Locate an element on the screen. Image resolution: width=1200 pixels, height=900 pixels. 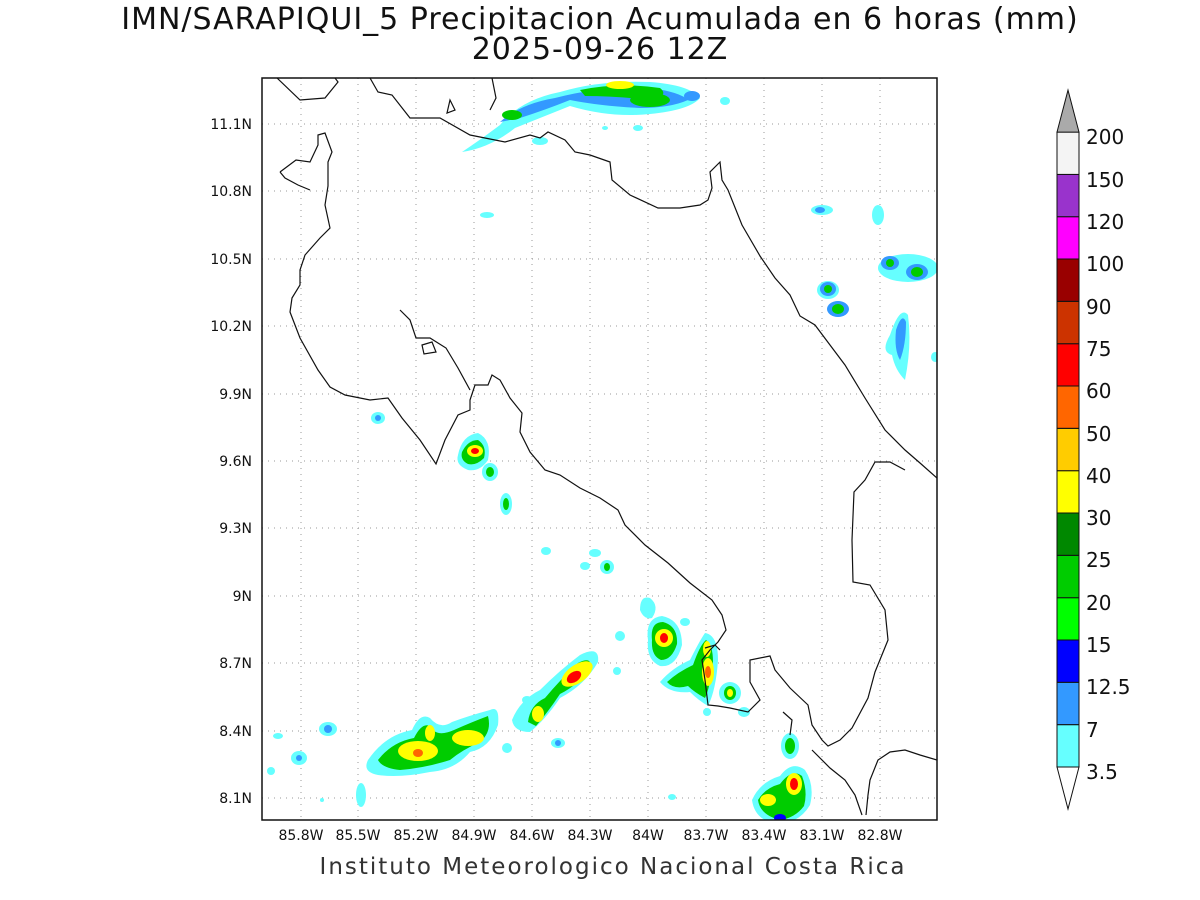
lat-label: 9.9N is located at coordinates (235, 395).